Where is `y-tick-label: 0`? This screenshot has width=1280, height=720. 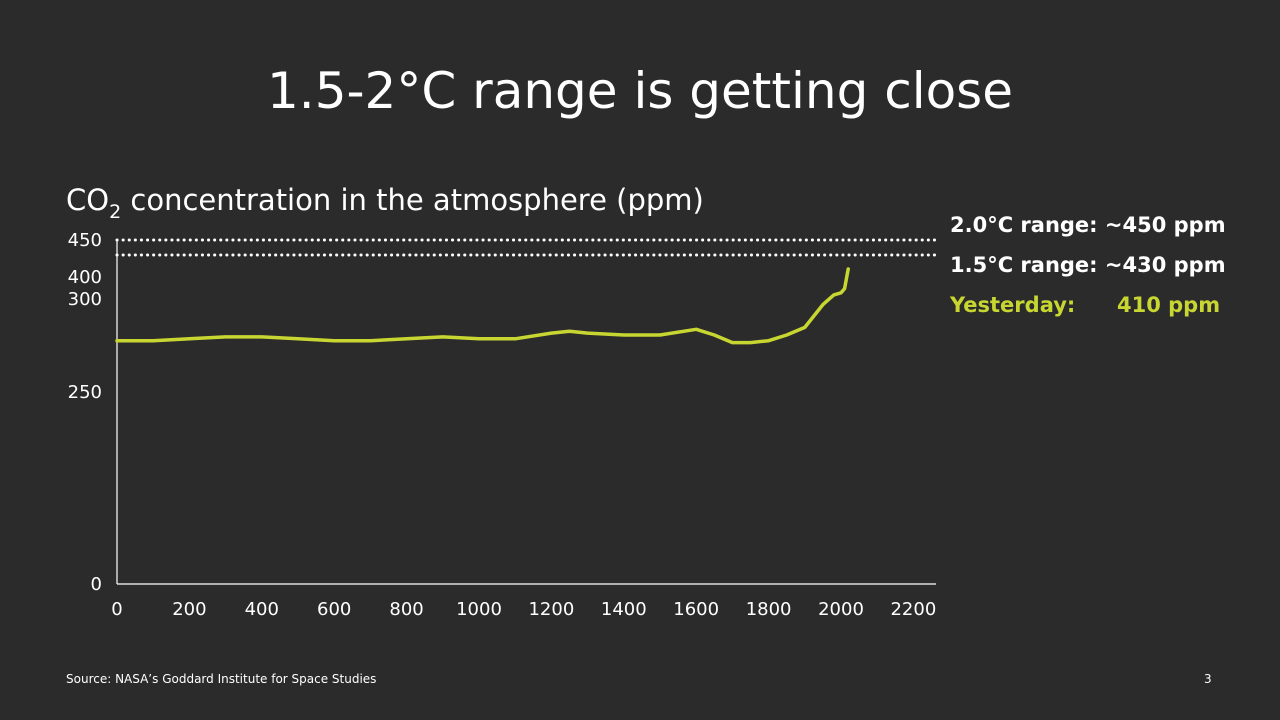
y-tick-label: 0 is located at coordinates (96, 584).